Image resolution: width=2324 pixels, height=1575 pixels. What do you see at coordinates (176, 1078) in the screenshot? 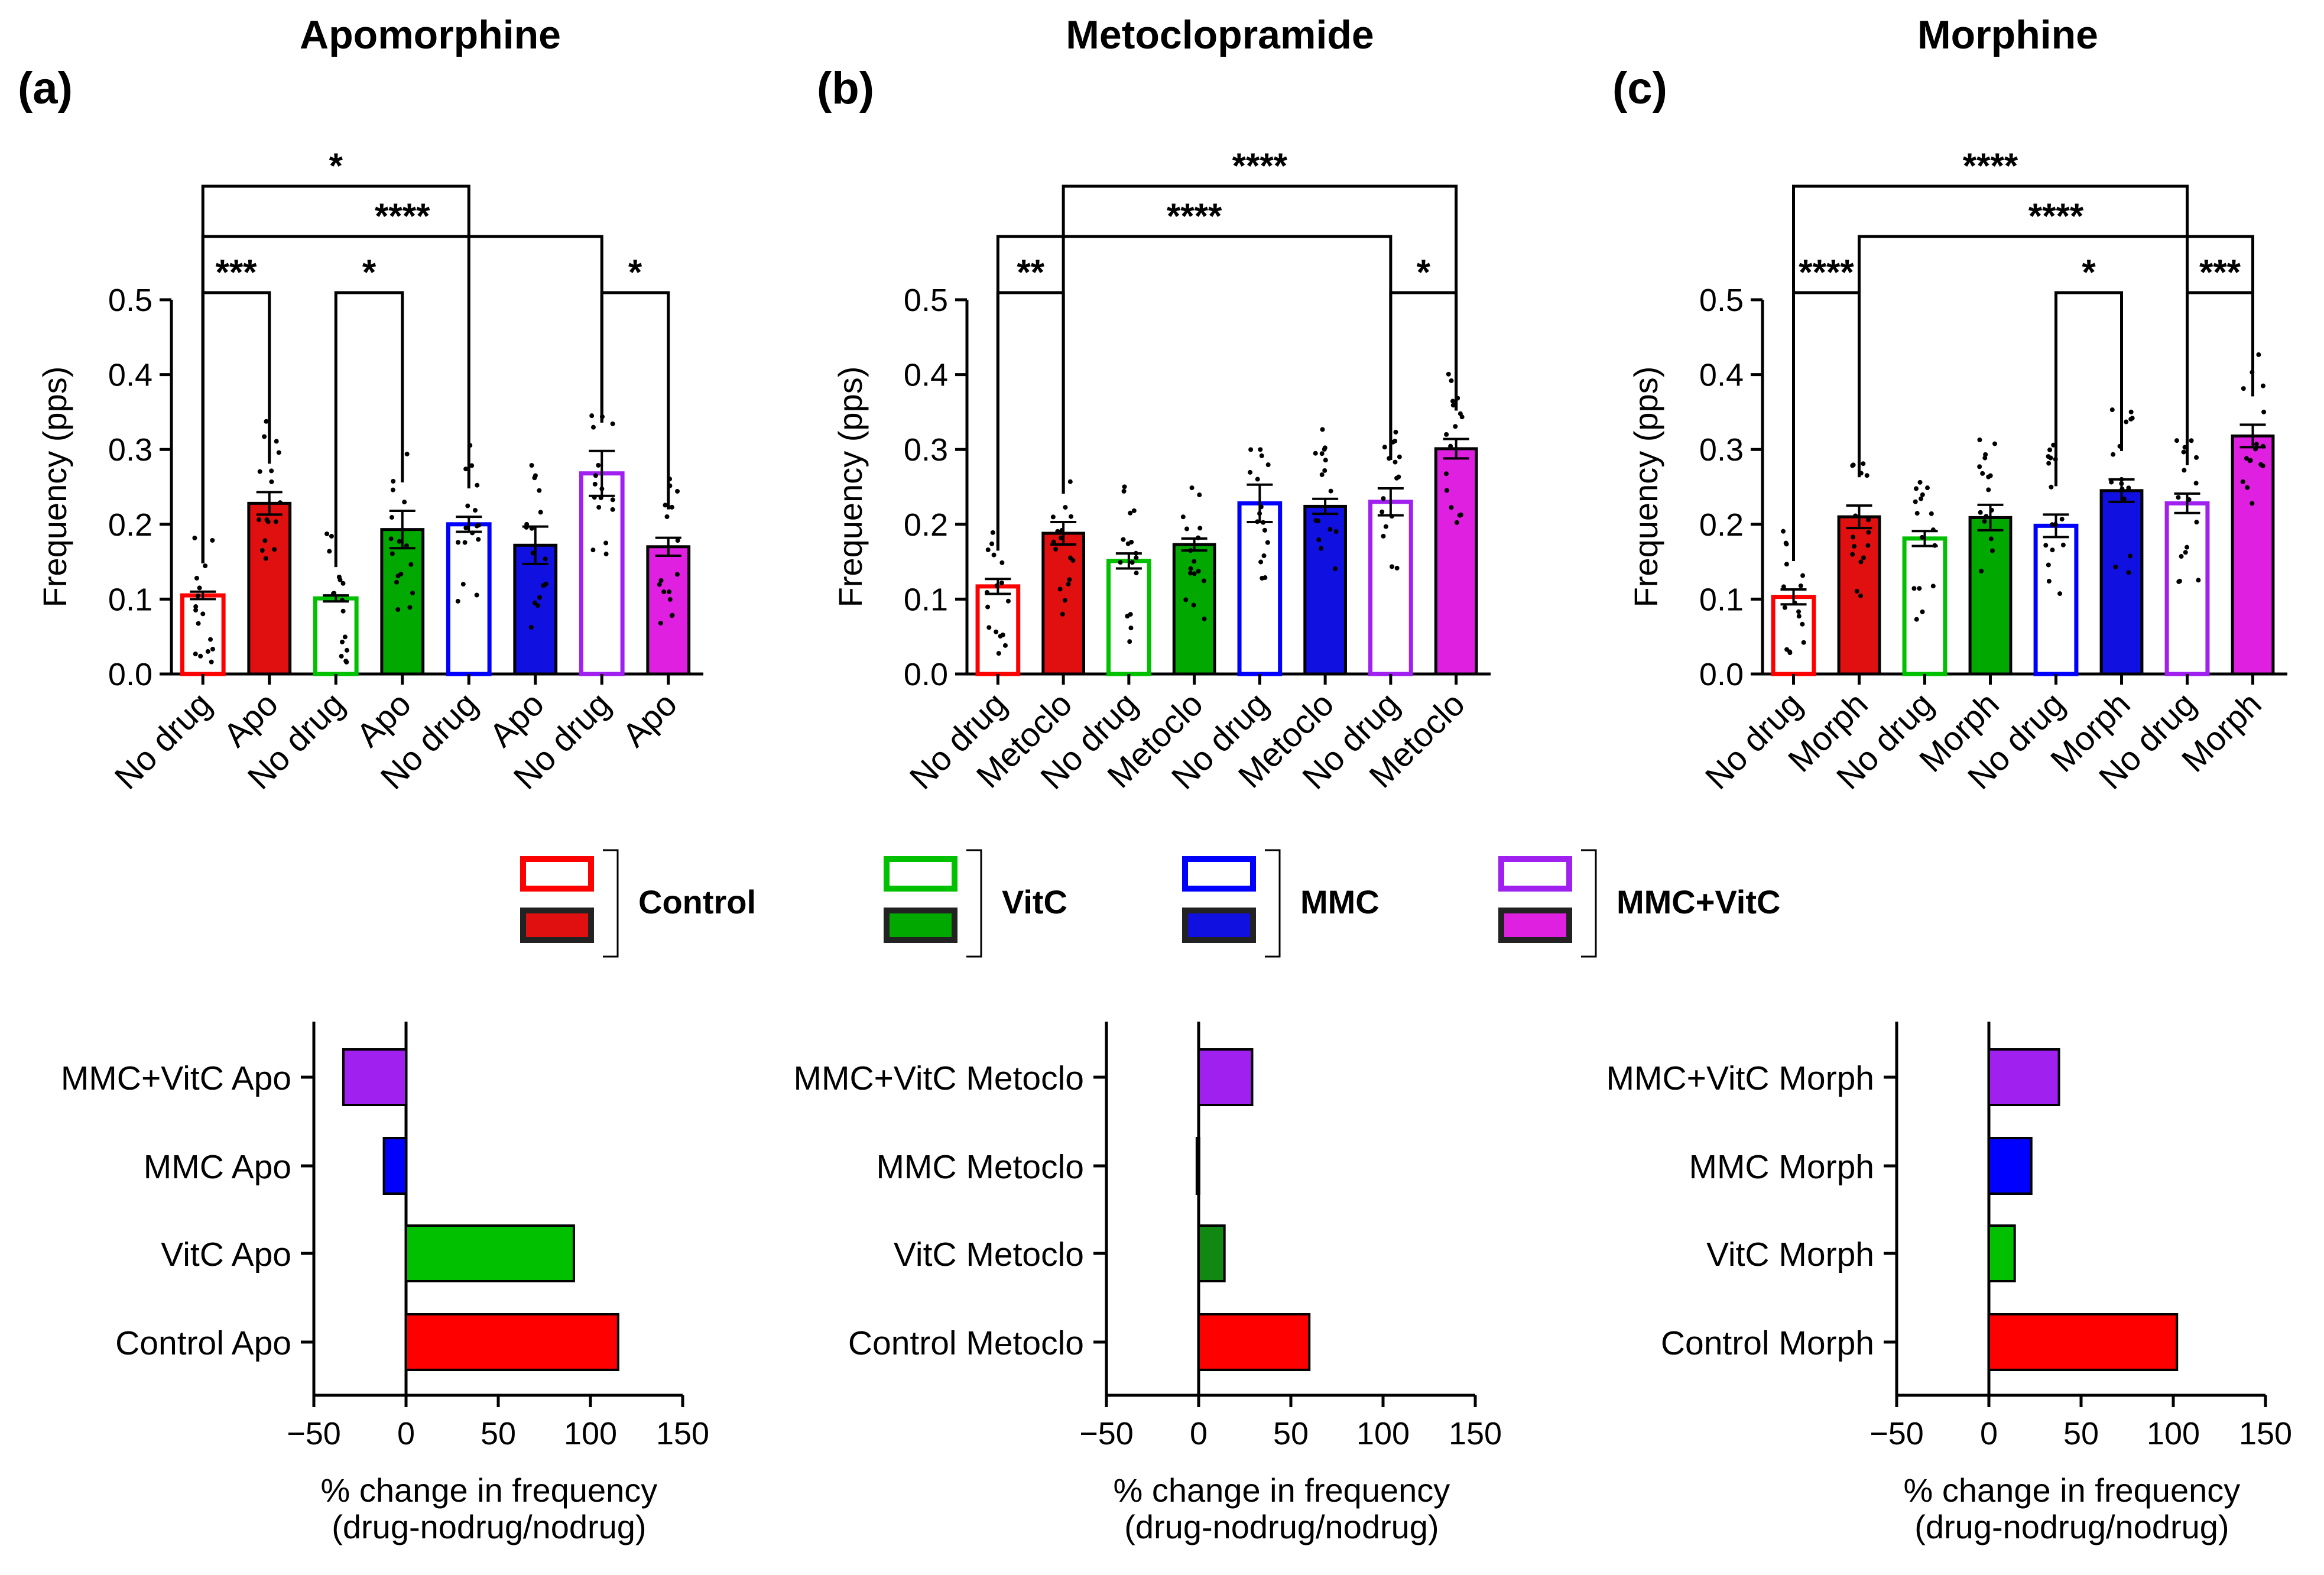
I see `y-tick-label: MMC+VitC Apo` at bounding box center [176, 1078].